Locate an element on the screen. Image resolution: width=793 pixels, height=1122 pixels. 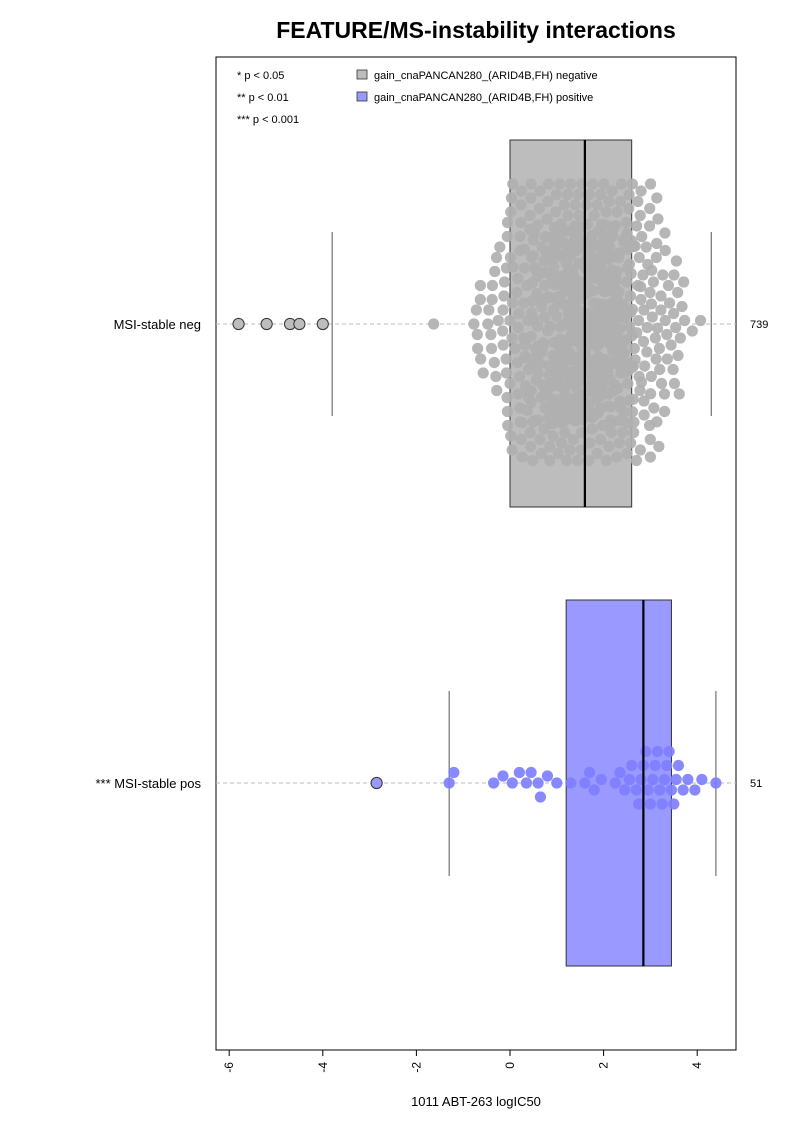
group-count-pos: 51 is located at coordinates (756, 784).